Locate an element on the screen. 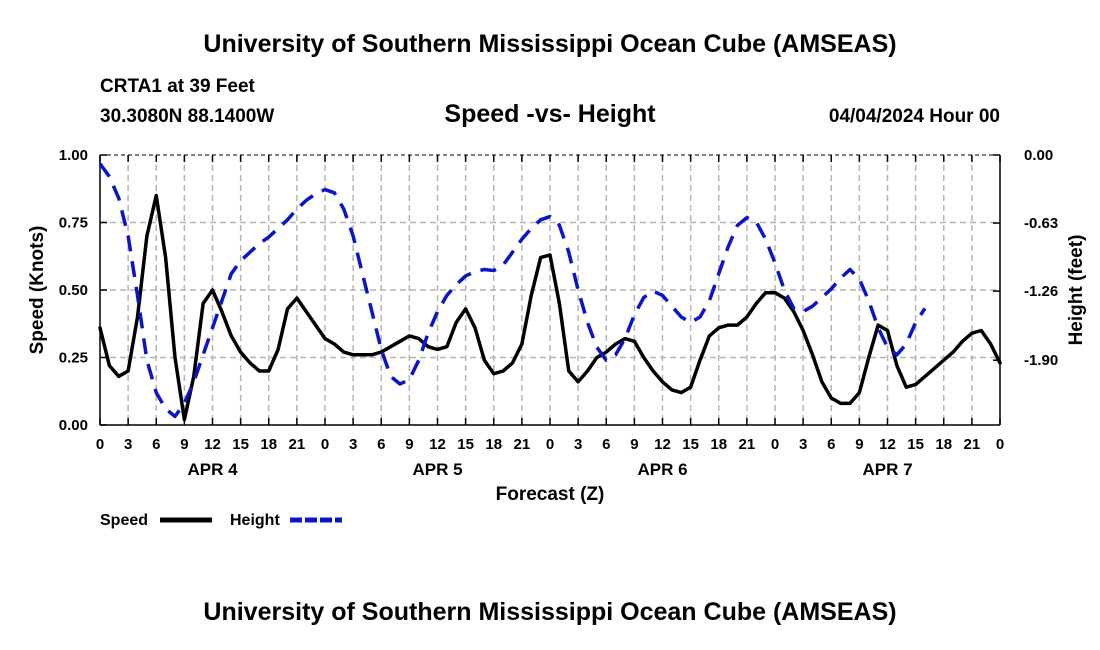  y2-axis-title: Height (feet) is located at coordinates (1076, 290).